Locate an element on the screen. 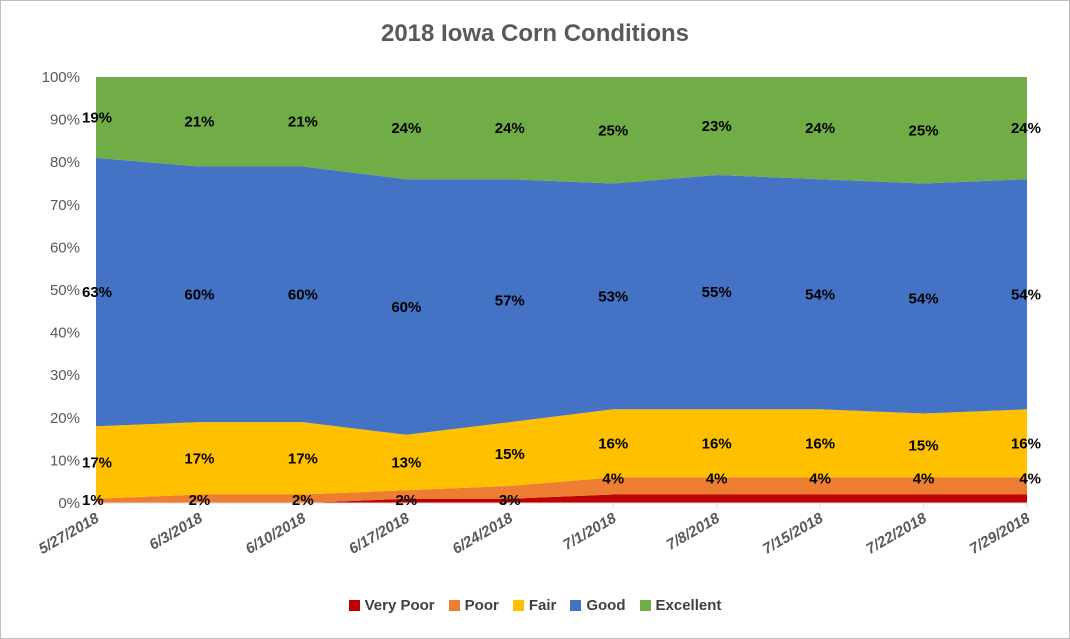  legend-item-fair: Fair is located at coordinates (534, 605).